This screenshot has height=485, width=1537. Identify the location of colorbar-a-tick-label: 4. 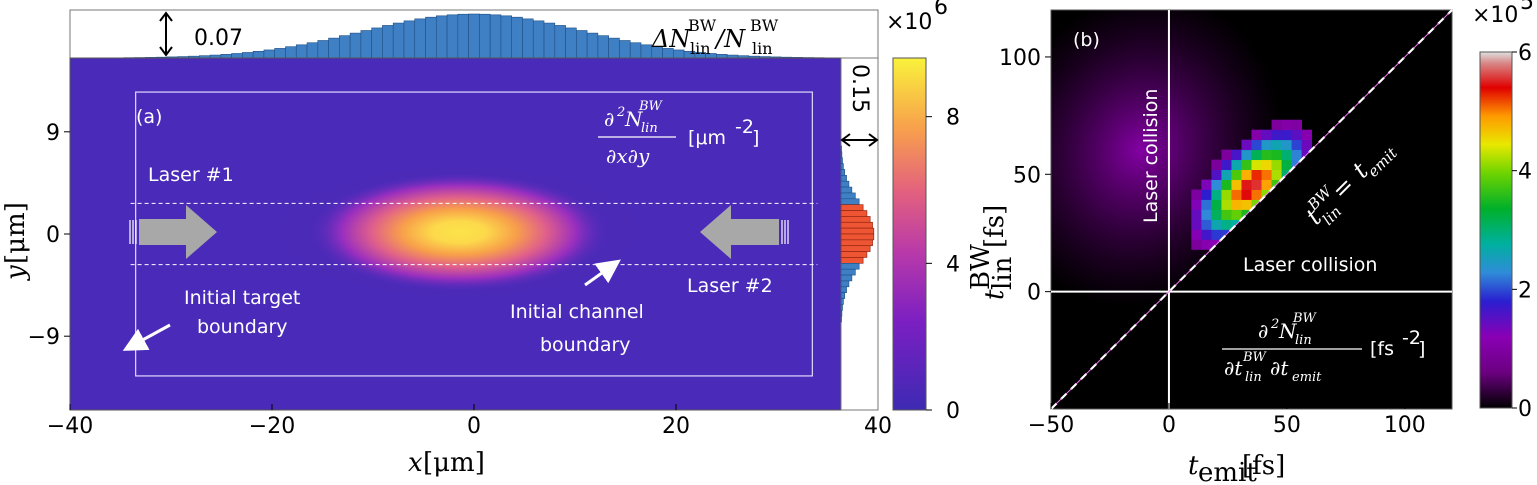
(953, 264).